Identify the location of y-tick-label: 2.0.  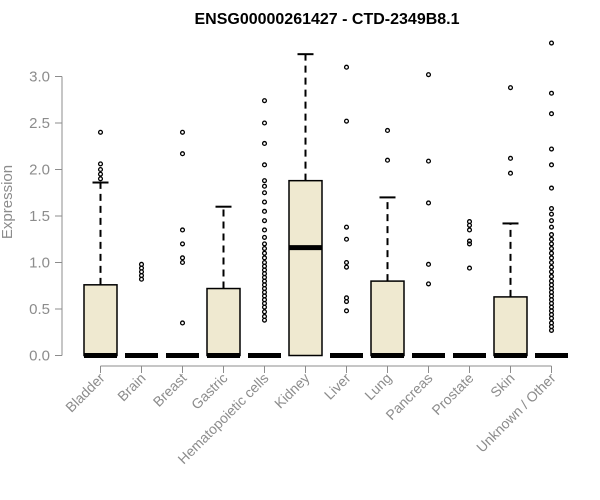
(39, 170).